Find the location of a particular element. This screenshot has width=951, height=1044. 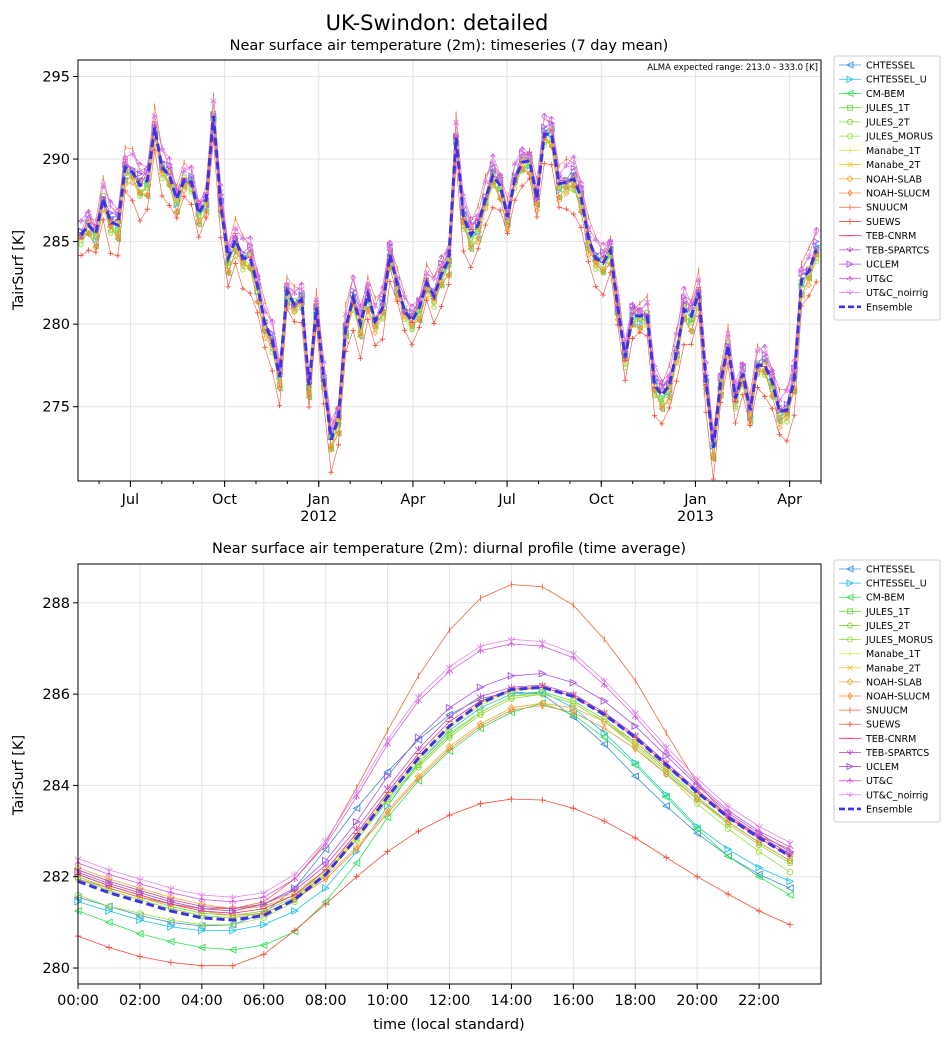

legend-item: JULES_2T is located at coordinates (874, 122).